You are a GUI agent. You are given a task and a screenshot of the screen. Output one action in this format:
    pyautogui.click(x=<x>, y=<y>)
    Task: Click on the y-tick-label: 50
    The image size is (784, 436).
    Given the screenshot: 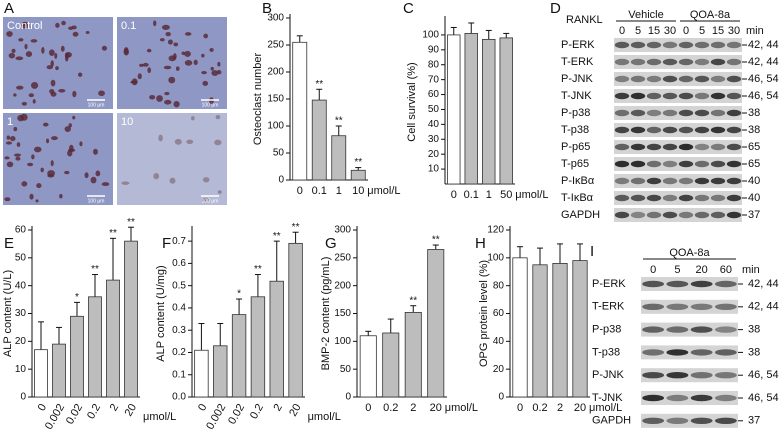 What is the action you would take?
    pyautogui.click(x=279, y=153)
    